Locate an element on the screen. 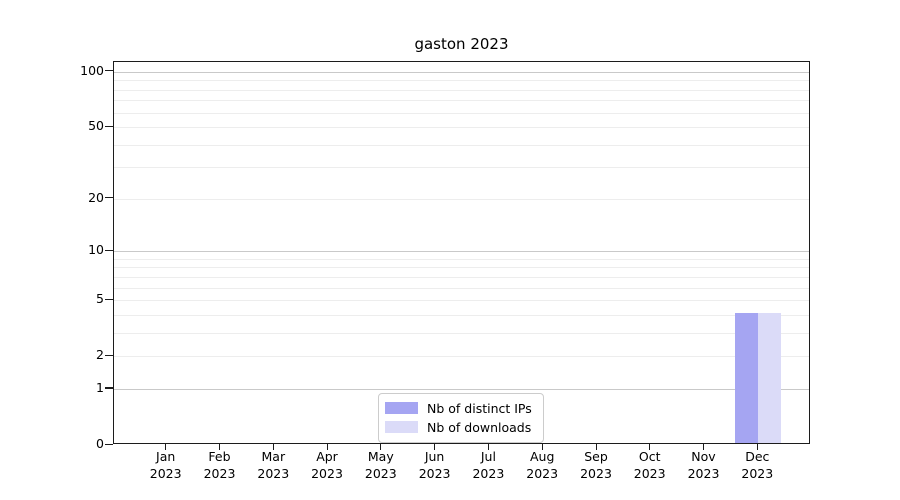 The width and height of the screenshot is (900, 500). y-tick-label: 10 is located at coordinates (96, 250).